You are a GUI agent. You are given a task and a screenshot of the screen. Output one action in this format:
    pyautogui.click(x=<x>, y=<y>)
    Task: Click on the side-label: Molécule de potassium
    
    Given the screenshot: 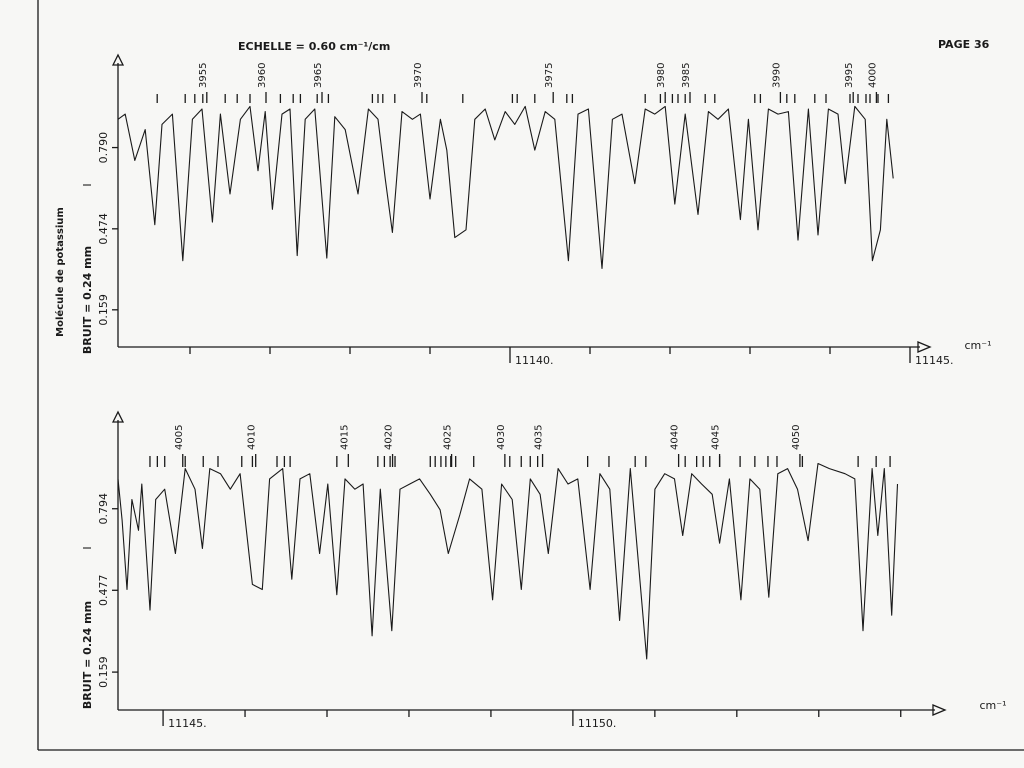 What is the action you would take?
    pyautogui.click(x=60, y=272)
    